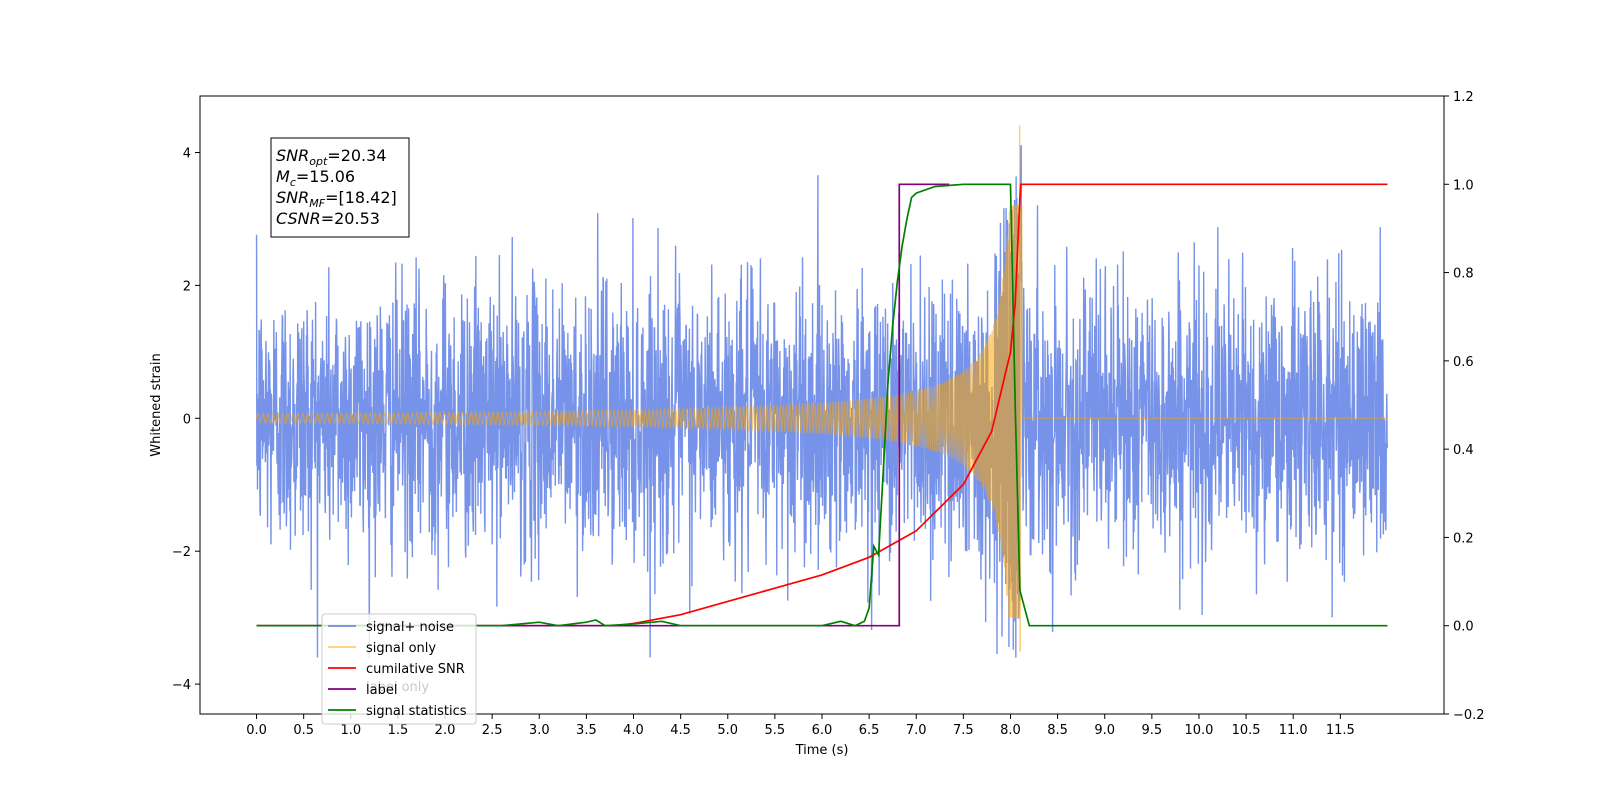 The image size is (1600, 800). Describe the element at coordinates (397, 687) in the screenshot. I see `legend-ghost-text: label only` at that location.